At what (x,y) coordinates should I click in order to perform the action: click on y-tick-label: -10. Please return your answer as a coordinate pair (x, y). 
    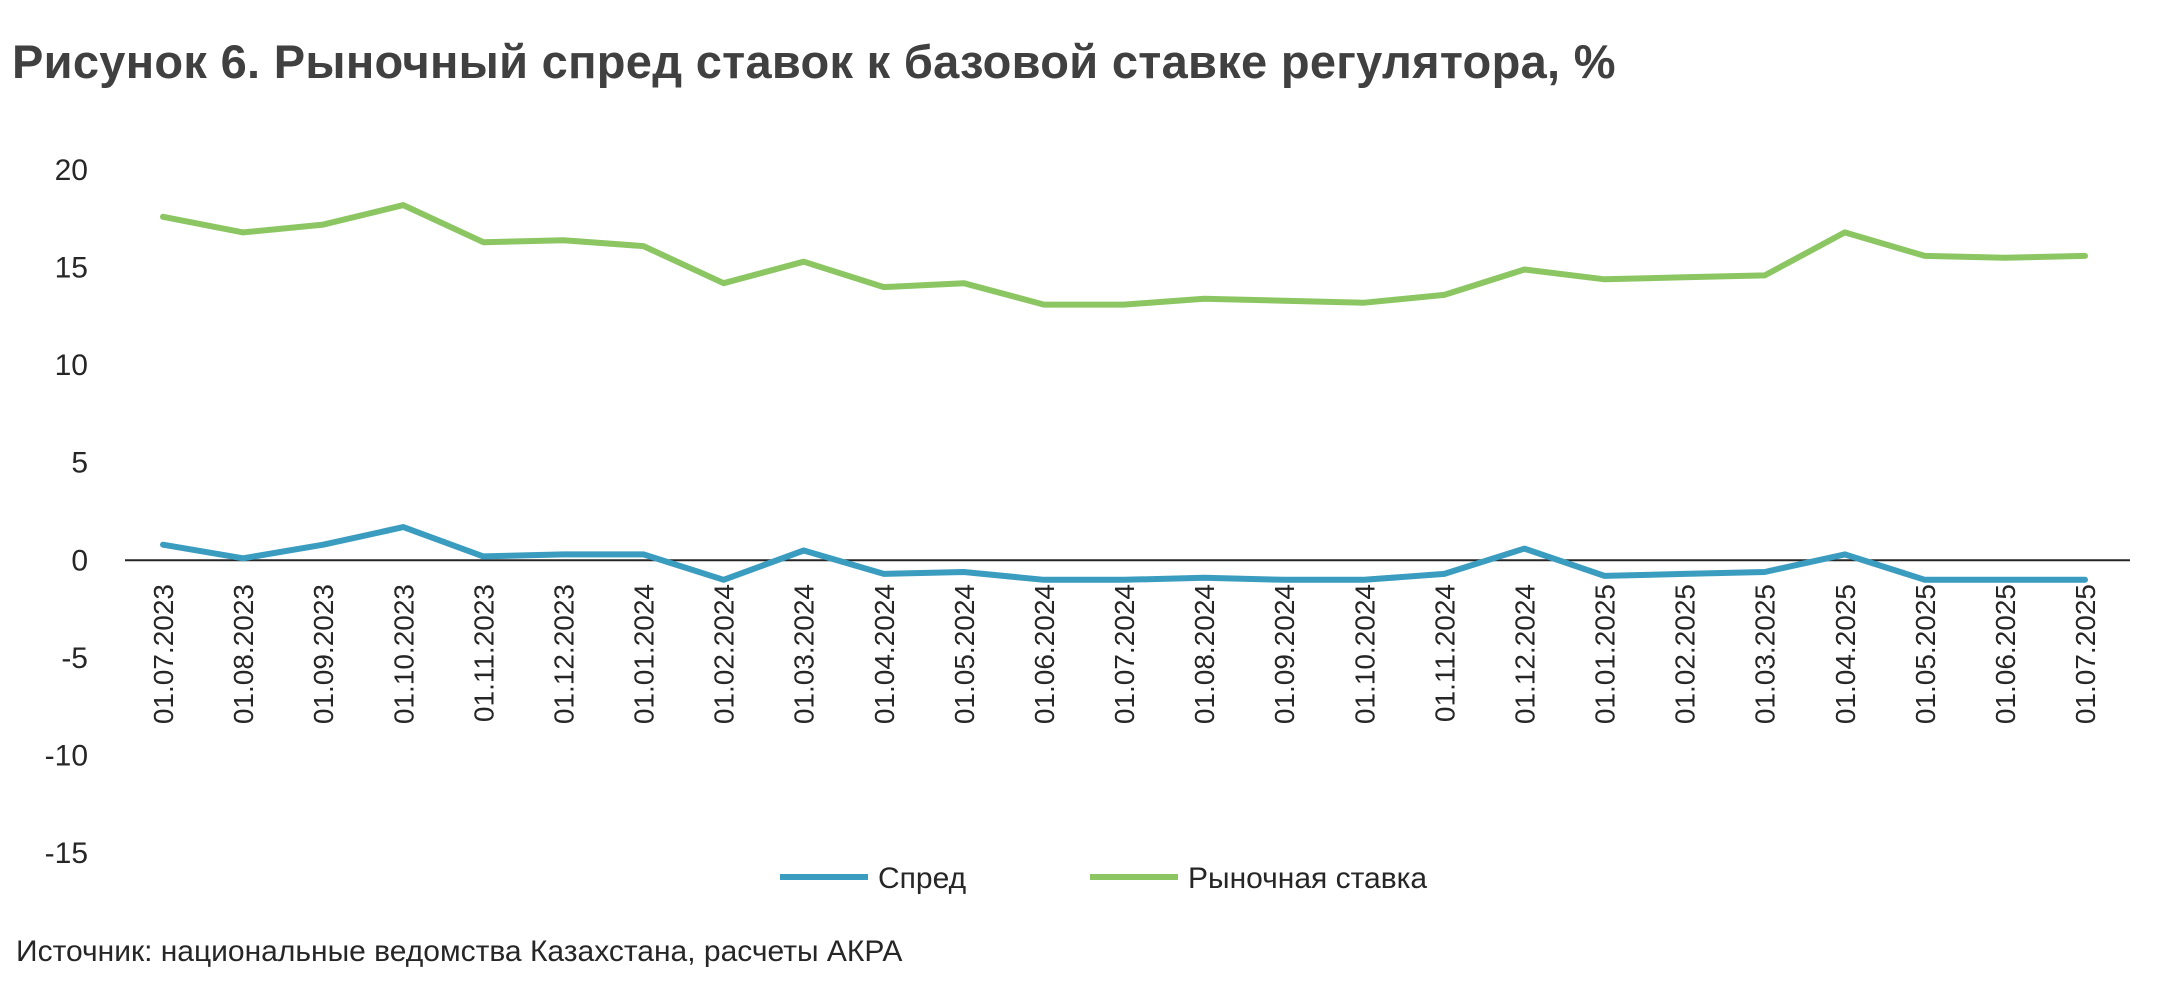
    Looking at the image, I should click on (66, 755).